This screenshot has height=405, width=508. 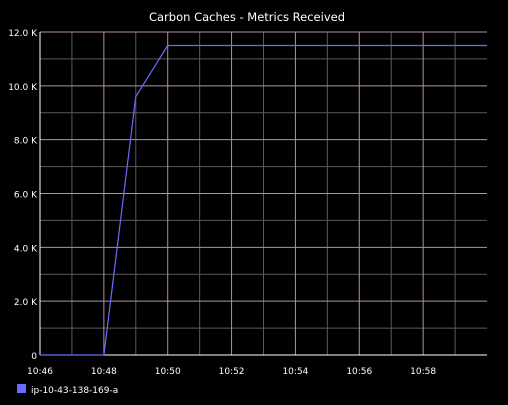 What do you see at coordinates (423, 372) in the screenshot?
I see `x-tick-label: 10:58` at bounding box center [423, 372].